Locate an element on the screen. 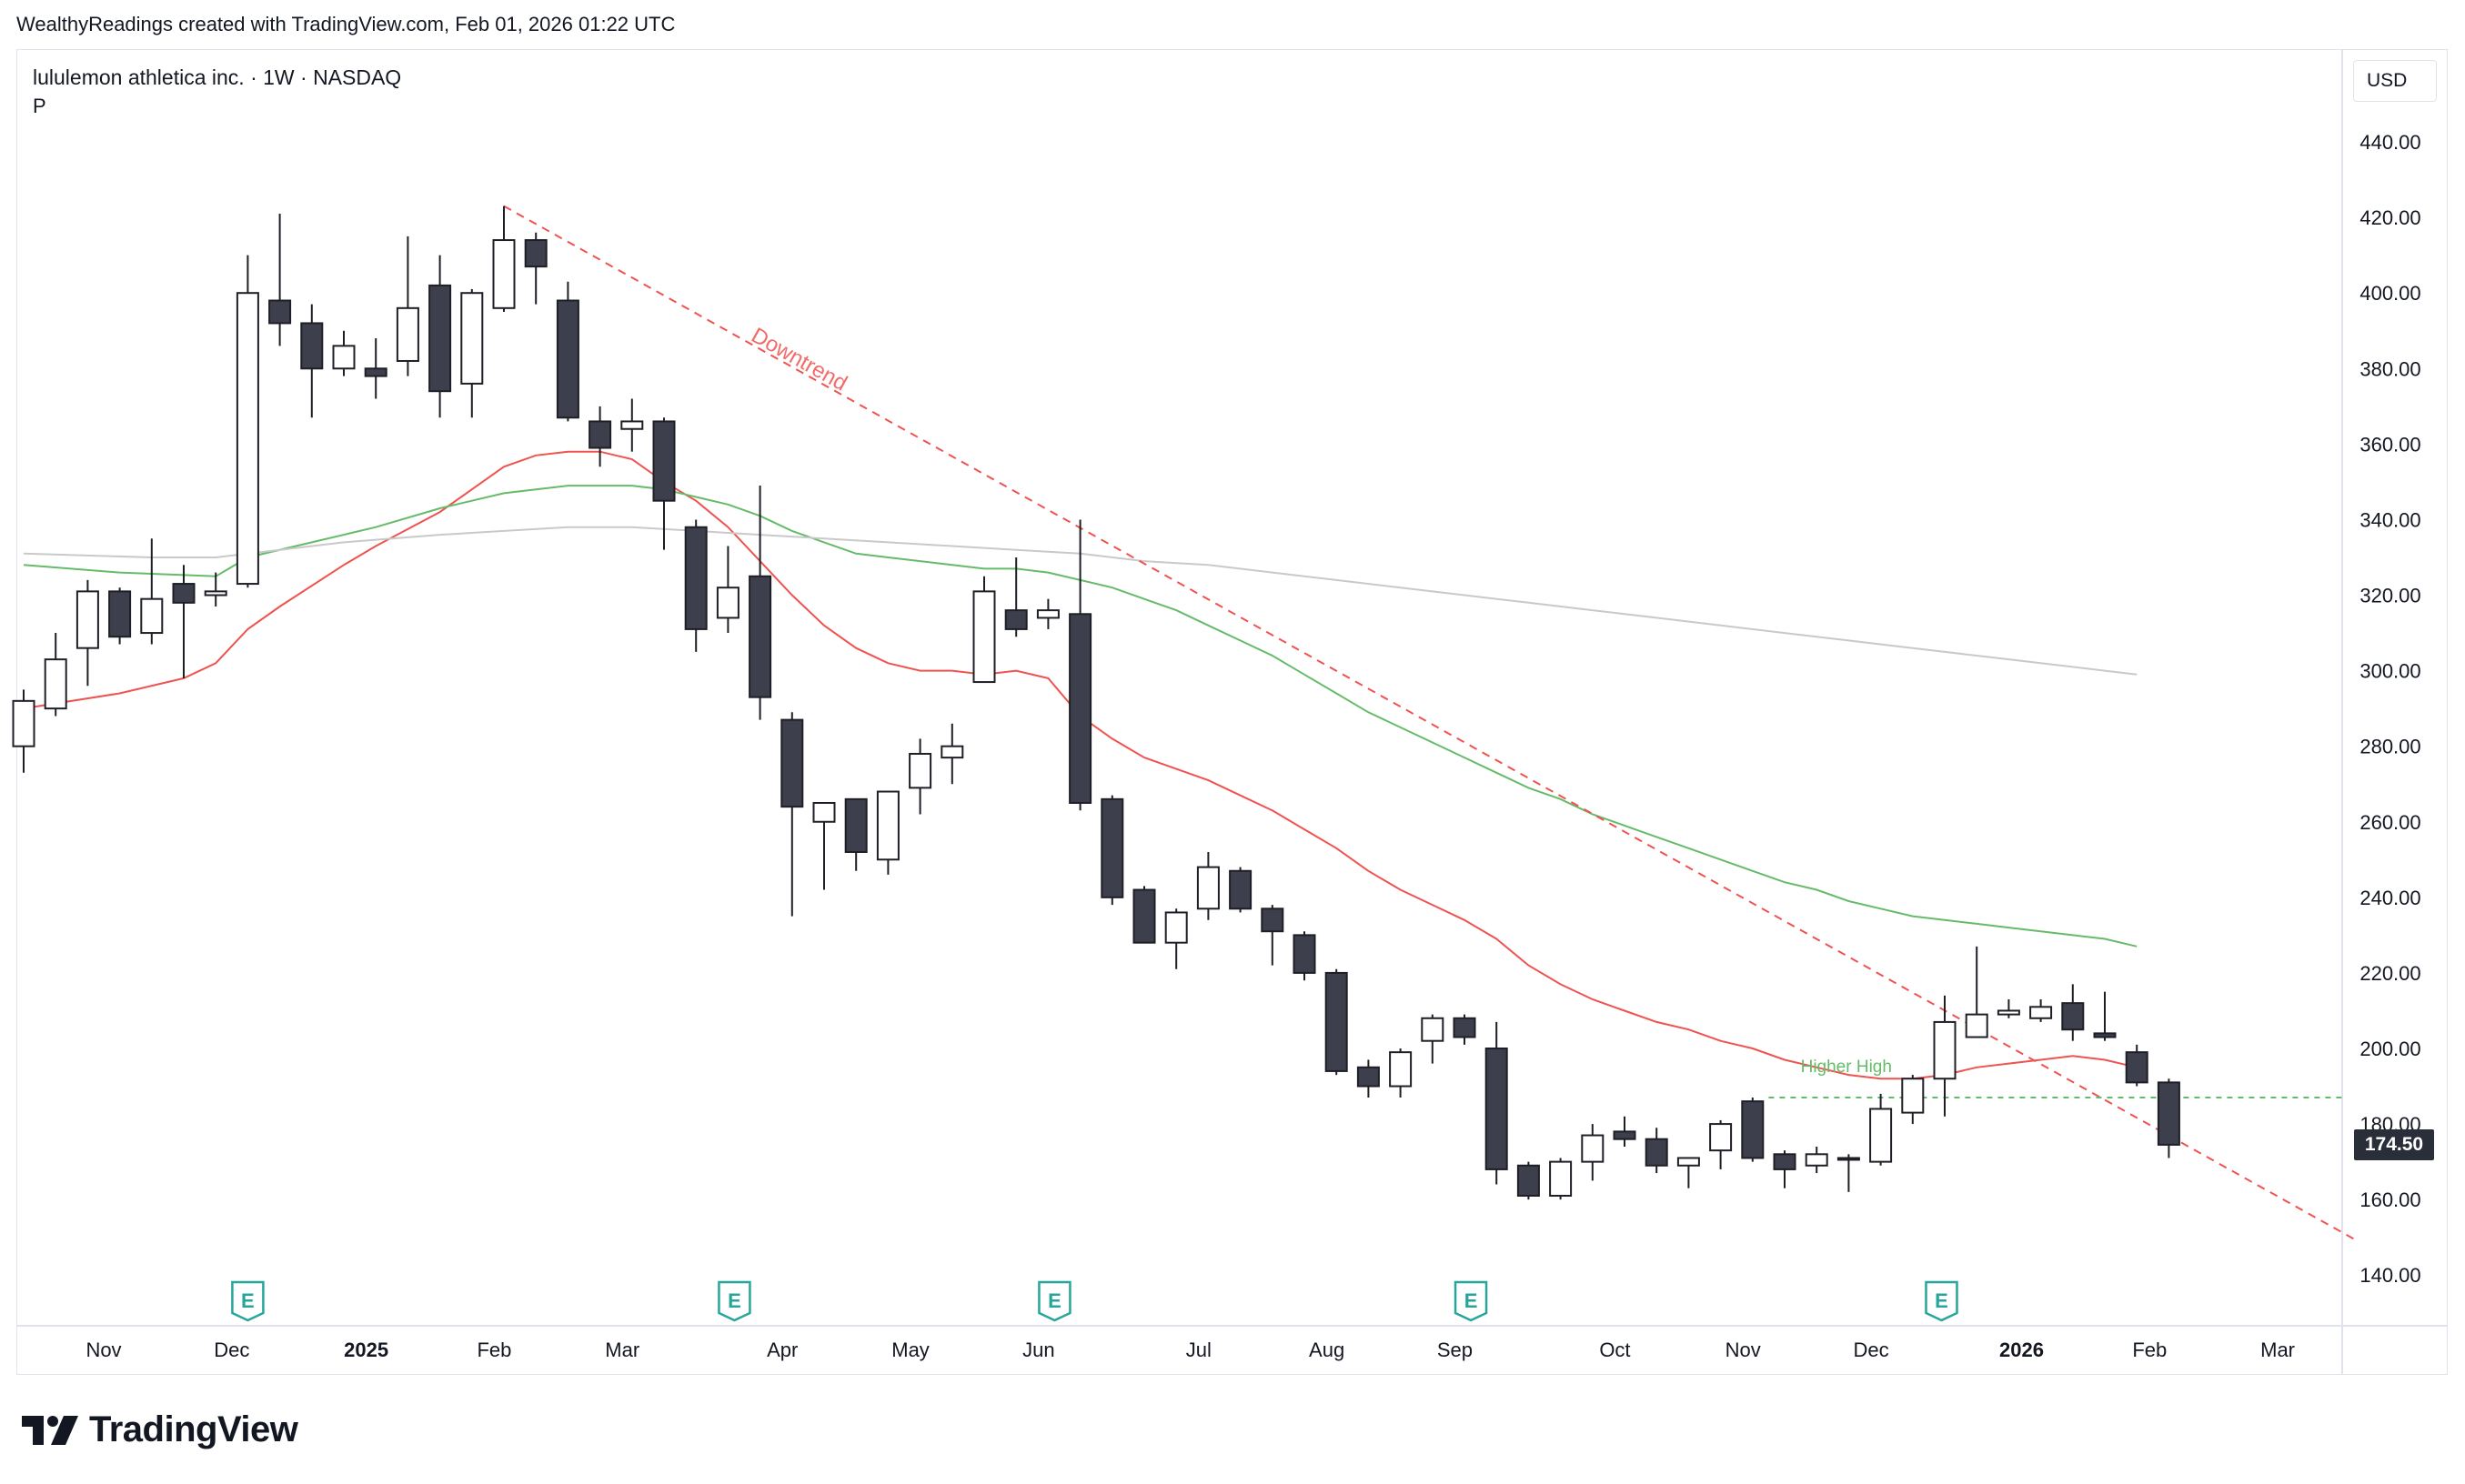 Image resolution: width=2465 pixels, height=1484 pixels. moving-average-line is located at coordinates (1081, 601).